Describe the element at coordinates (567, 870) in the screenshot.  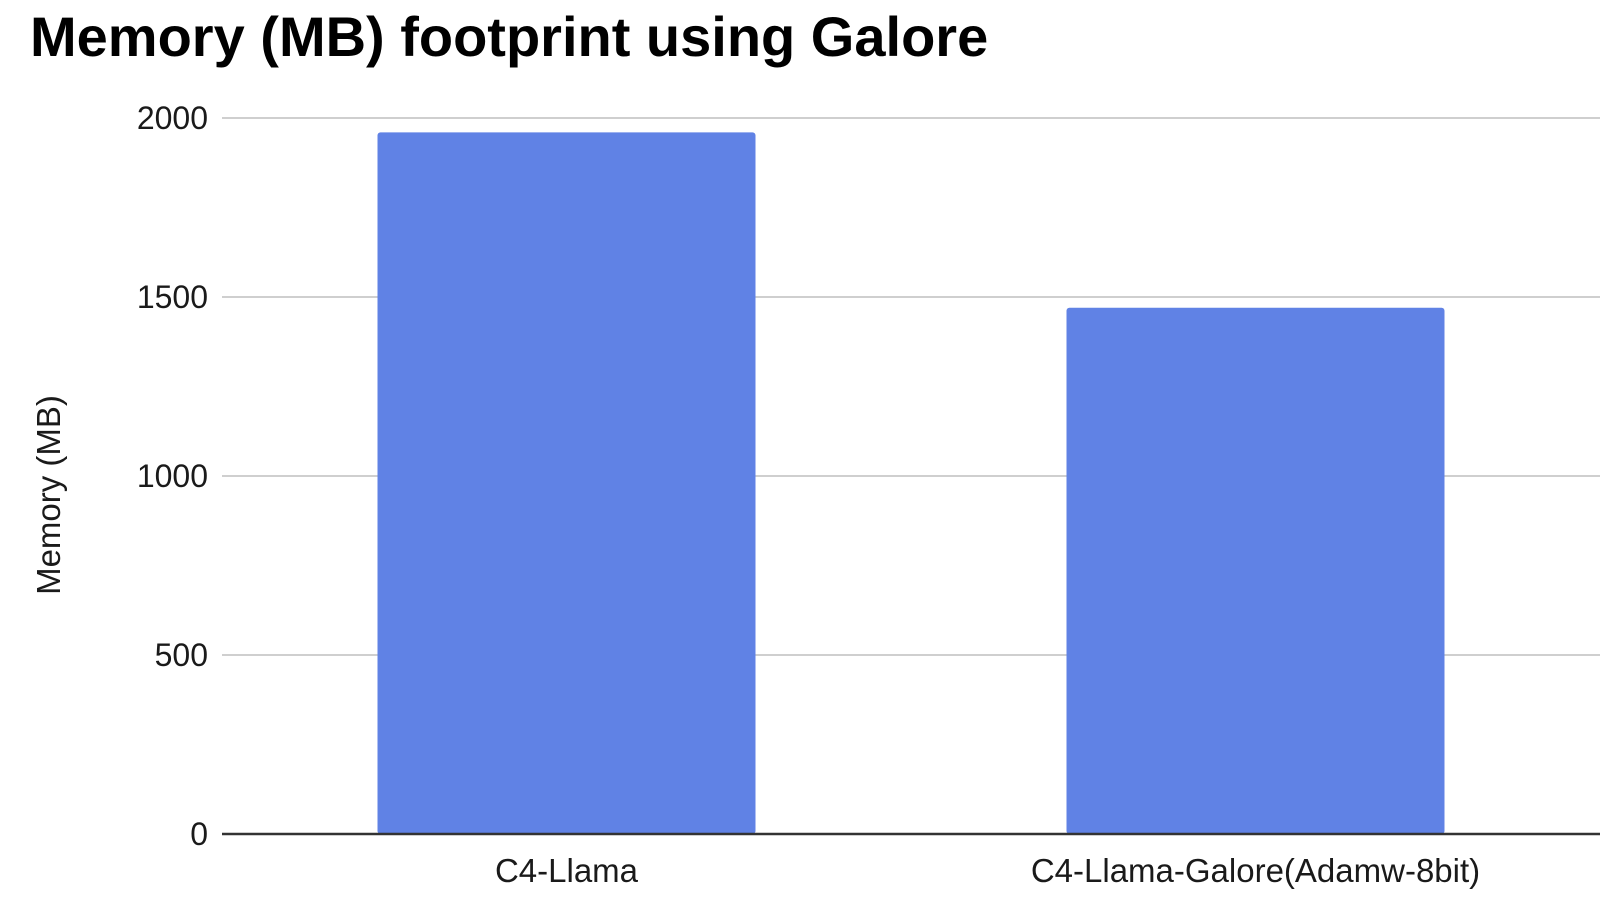
I see `x-category-label: C4-Llama` at that location.